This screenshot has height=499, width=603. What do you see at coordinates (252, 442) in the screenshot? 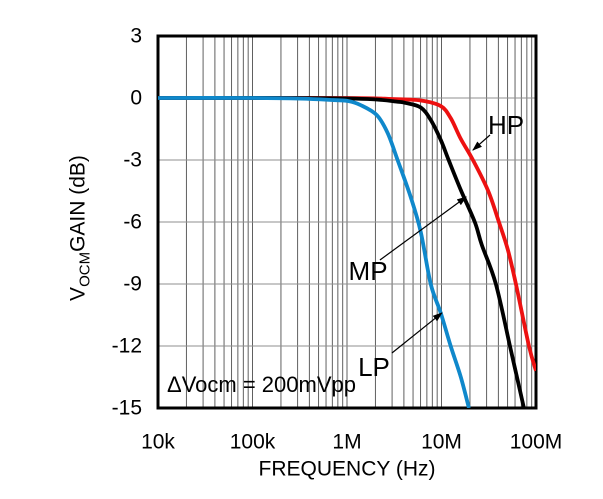
I see `x-tick-label-100k: 100k` at bounding box center [252, 442].